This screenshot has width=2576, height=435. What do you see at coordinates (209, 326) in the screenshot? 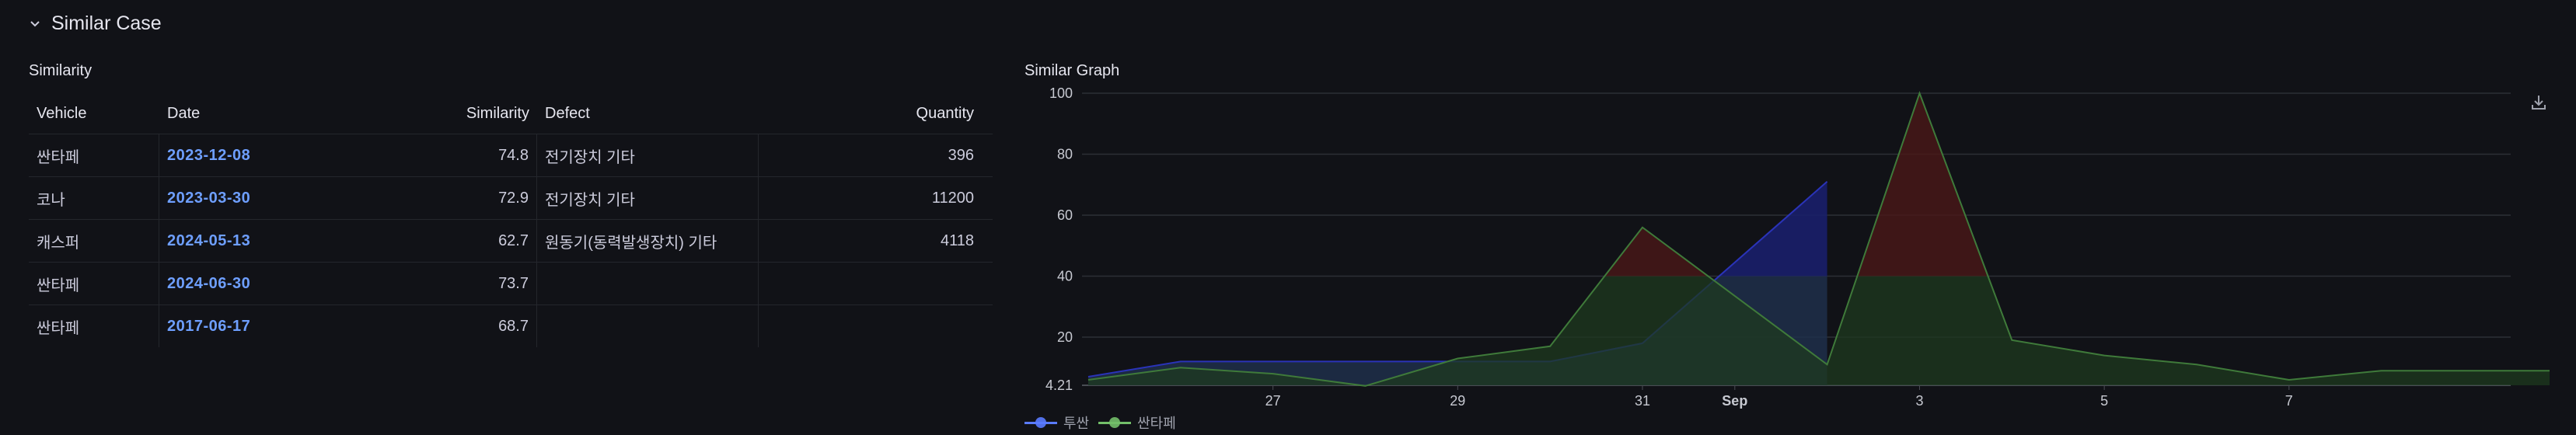
I see `cell-date-link: 2017-06-17` at bounding box center [209, 326].